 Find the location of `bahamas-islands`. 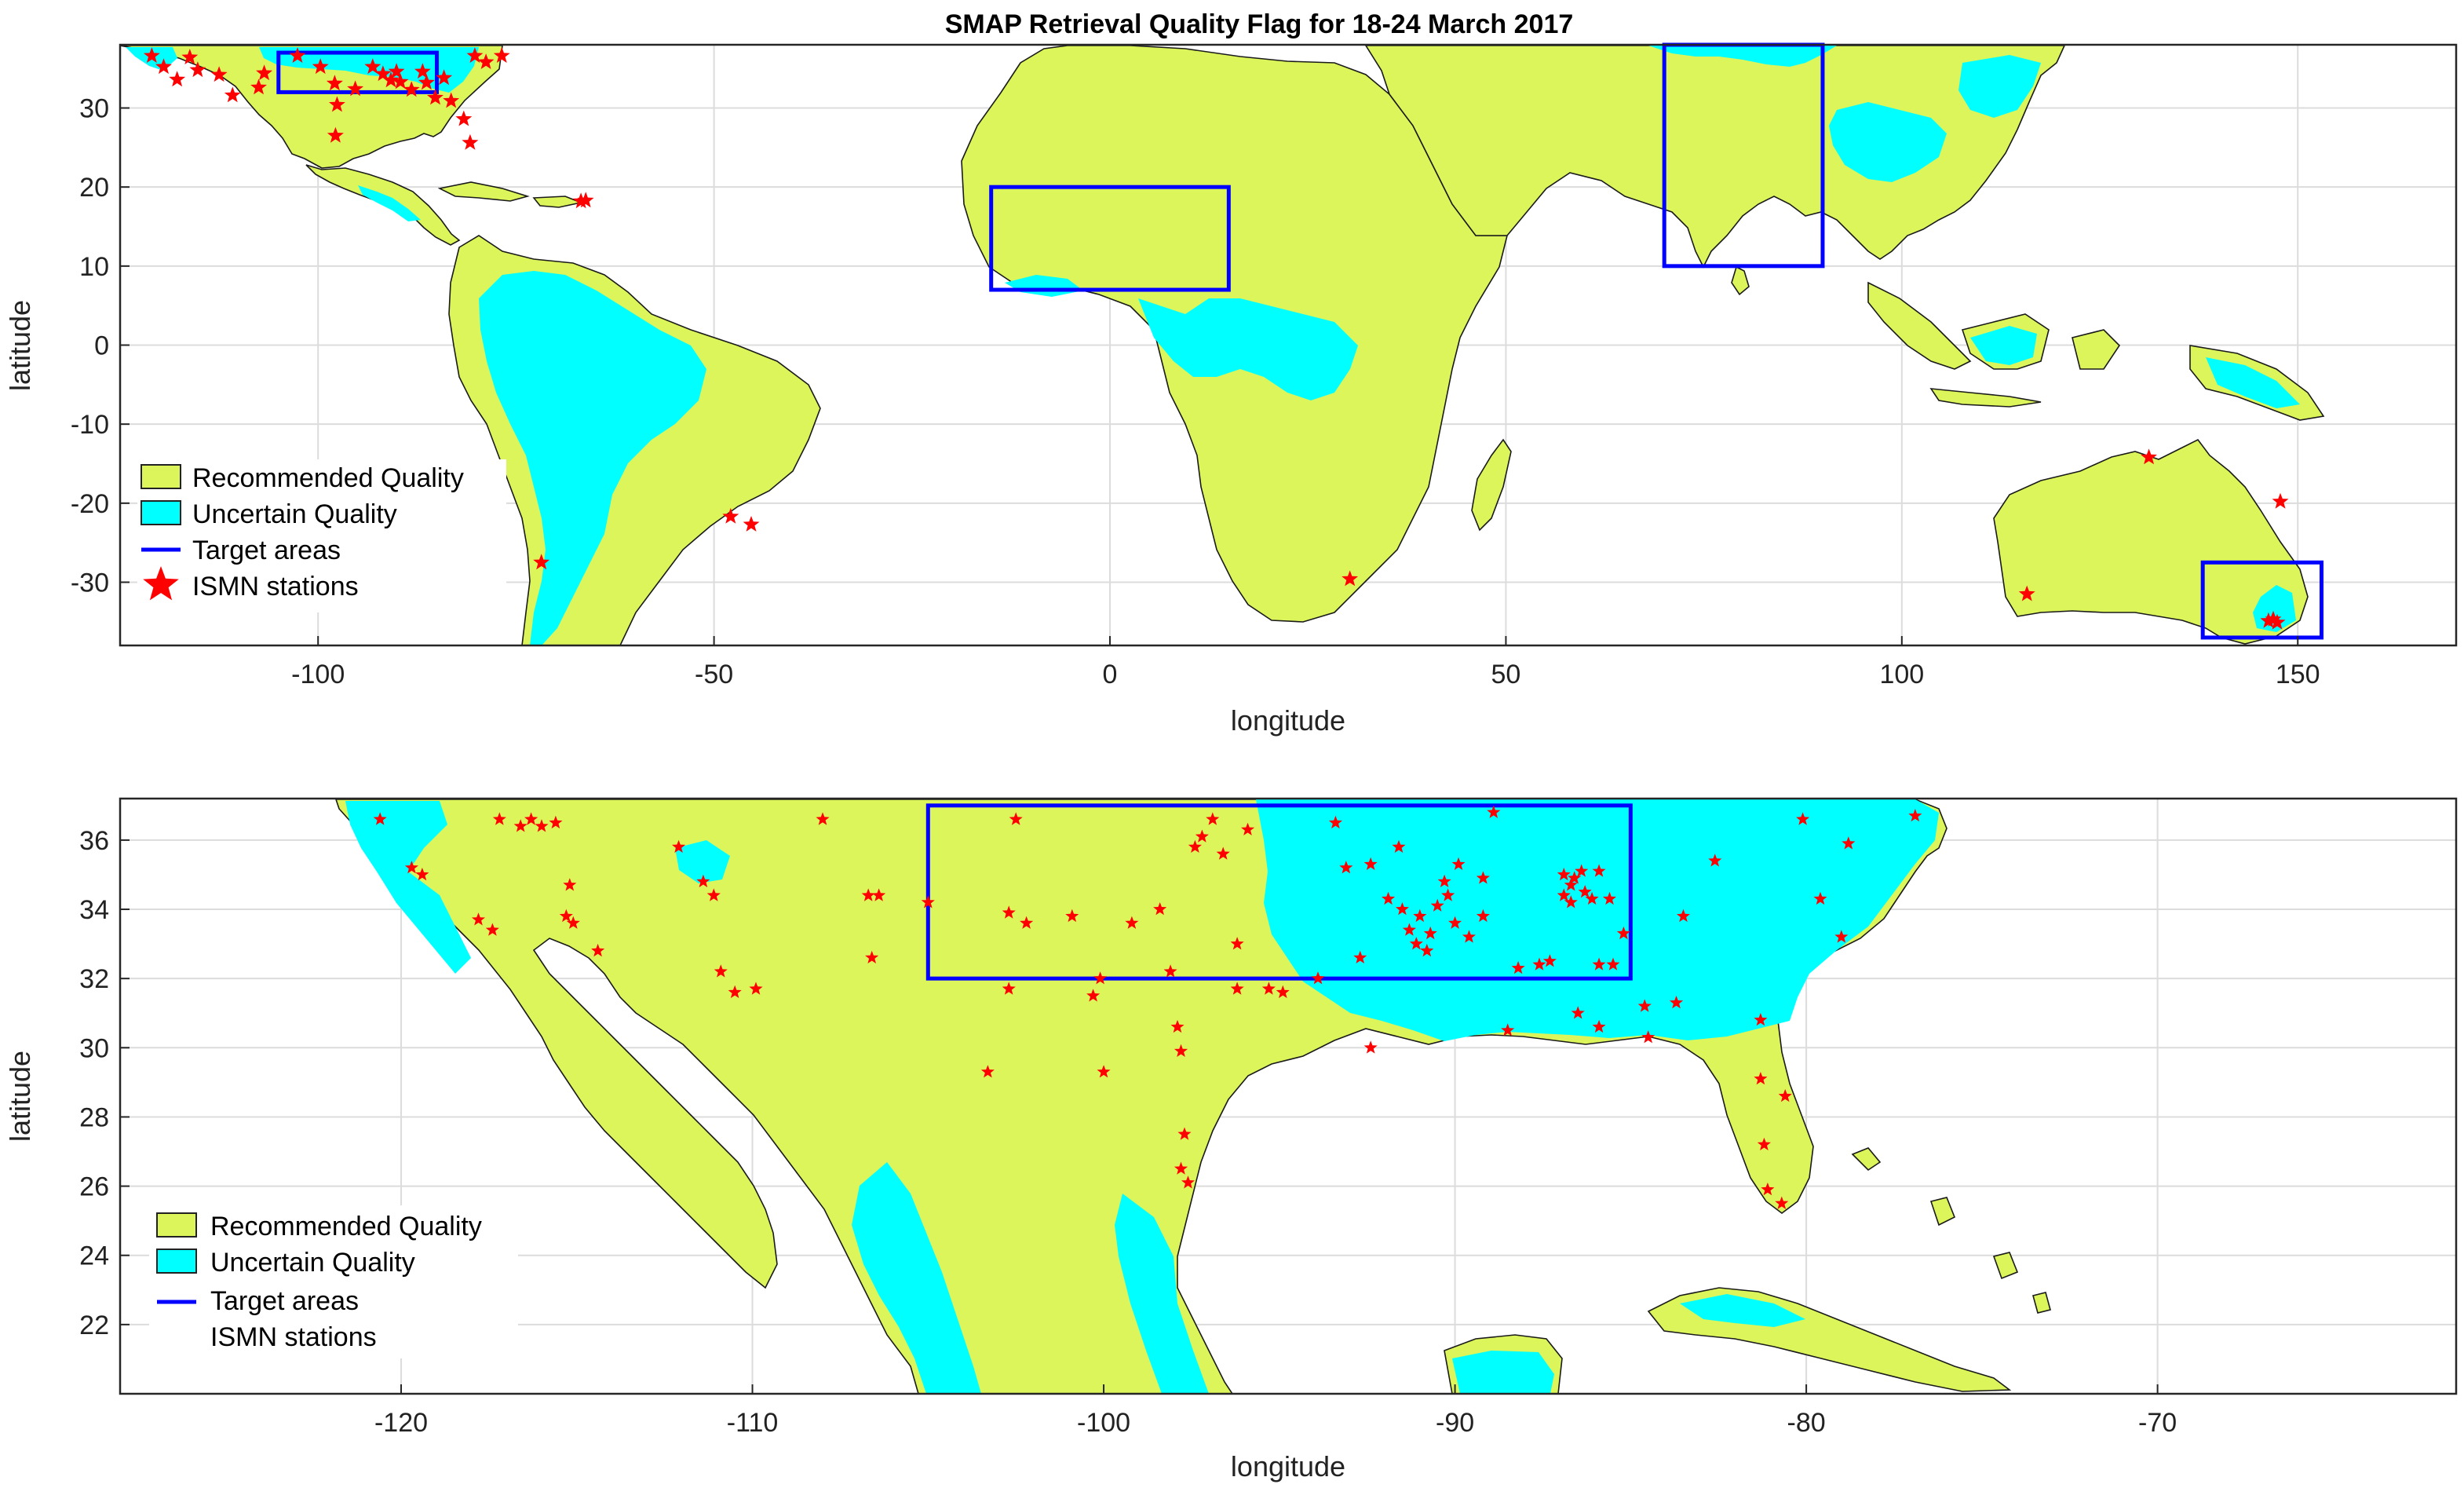

bahamas-islands is located at coordinates (1951, 1230).